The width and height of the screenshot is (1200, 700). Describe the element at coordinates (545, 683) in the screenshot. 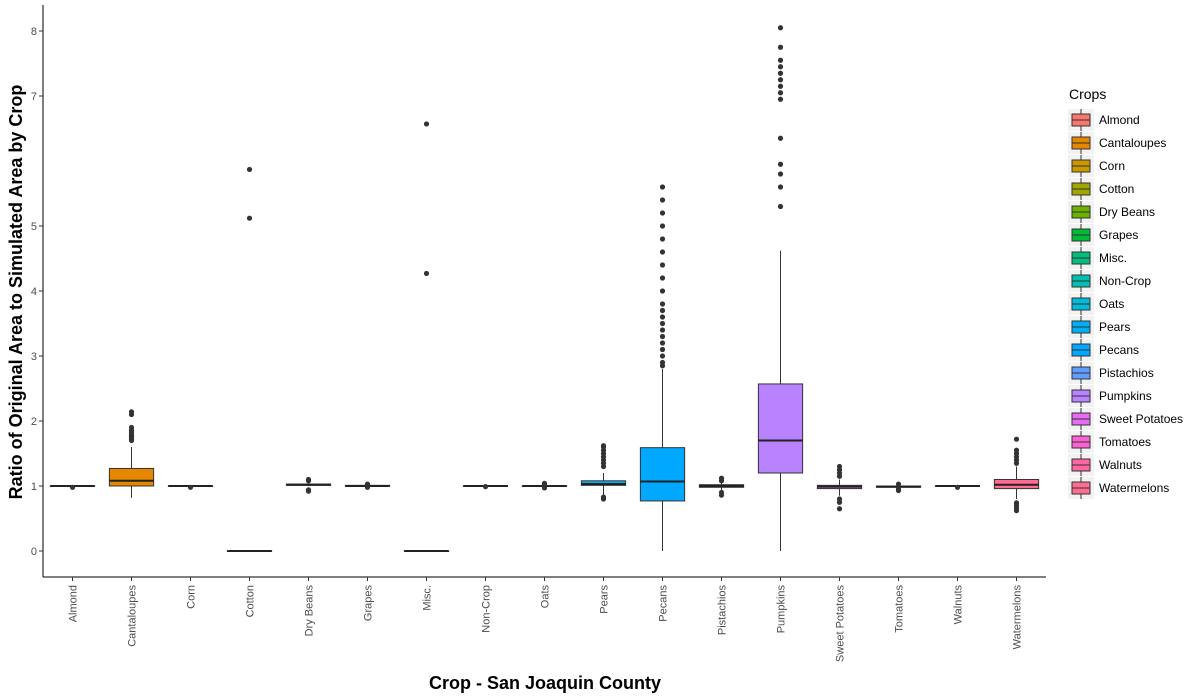

I see `x-axis-title: Crop - San Joaquin County` at that location.